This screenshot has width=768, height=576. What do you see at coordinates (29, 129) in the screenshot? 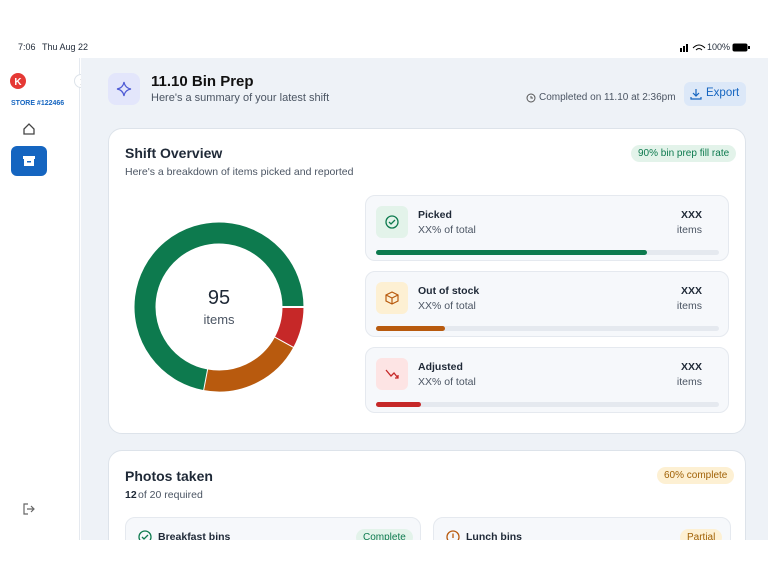
I see `home-button` at bounding box center [29, 129].